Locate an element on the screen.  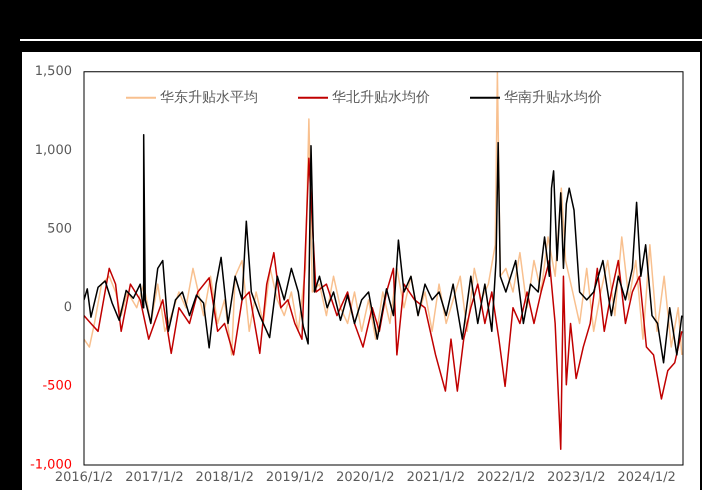
y-tick-label: 0 is located at coordinates (68, 308).